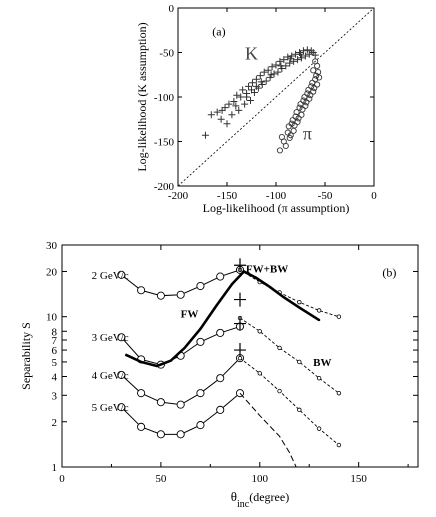 This screenshot has height=517, width=436. What do you see at coordinates (389, 272) in the screenshot?
I see `panel-label-b: (b)` at bounding box center [389, 272].